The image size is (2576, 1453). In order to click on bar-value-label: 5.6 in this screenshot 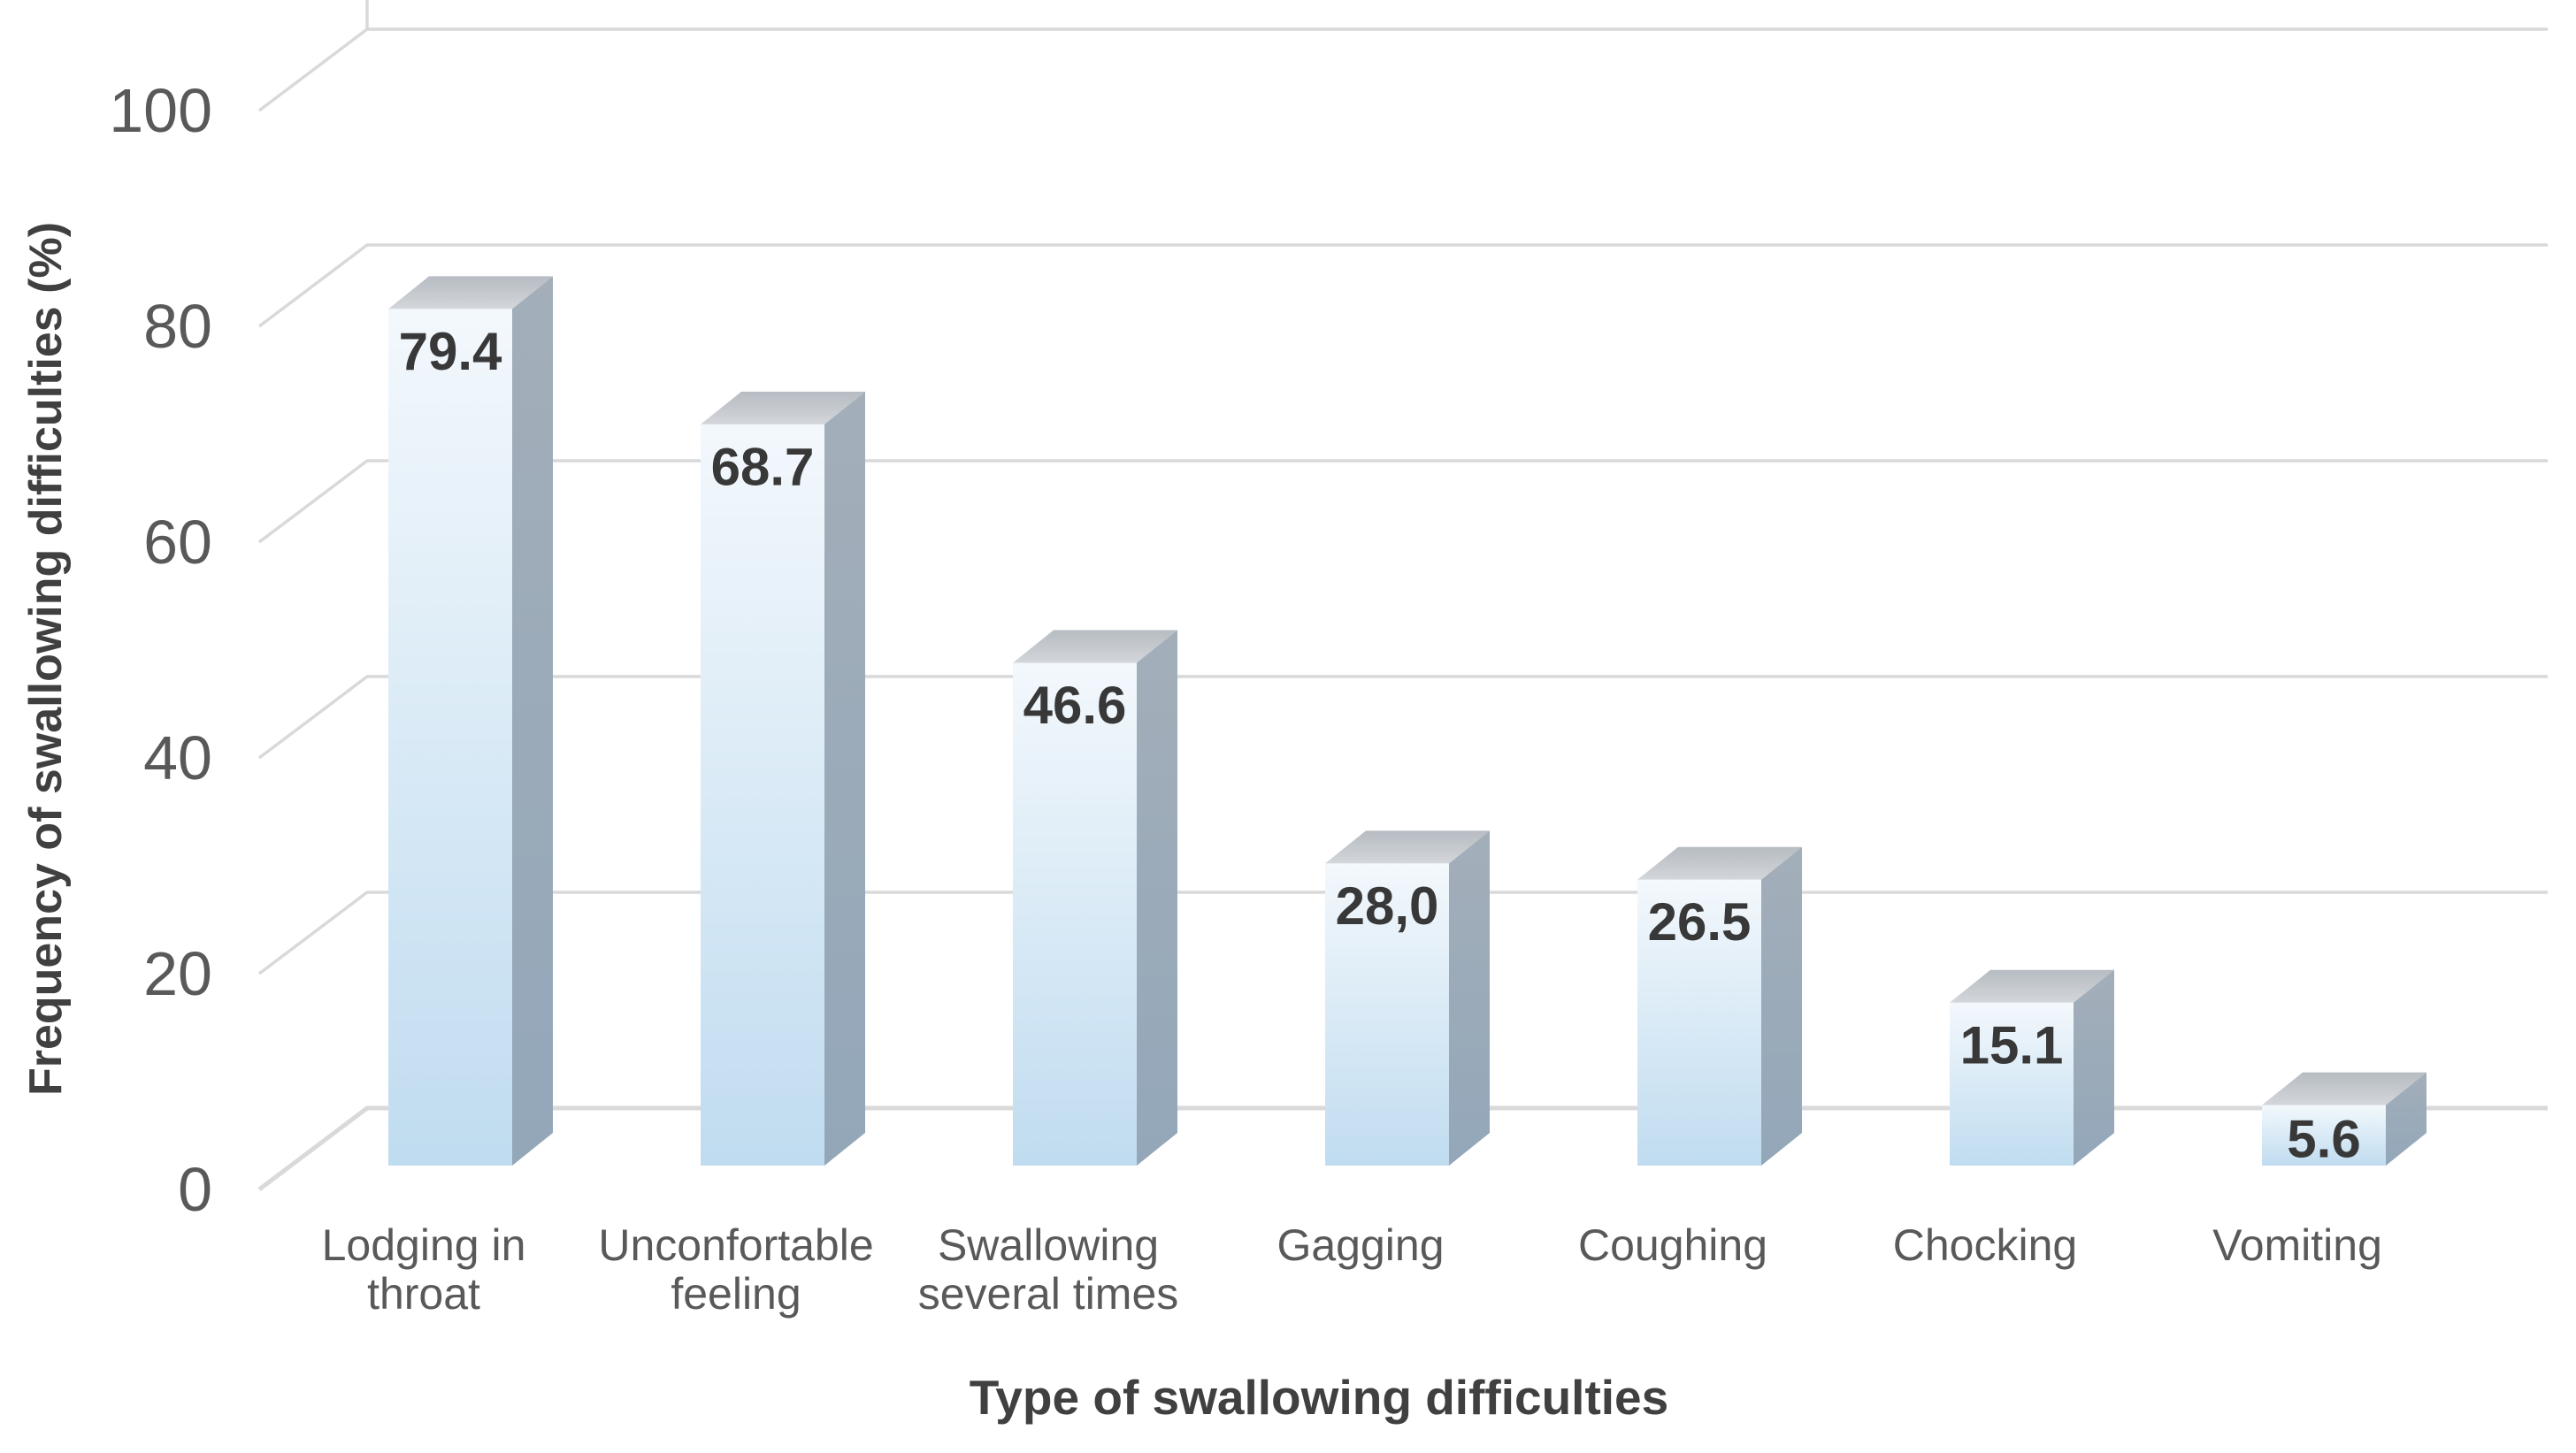, I will do `click(2323, 1138)`.